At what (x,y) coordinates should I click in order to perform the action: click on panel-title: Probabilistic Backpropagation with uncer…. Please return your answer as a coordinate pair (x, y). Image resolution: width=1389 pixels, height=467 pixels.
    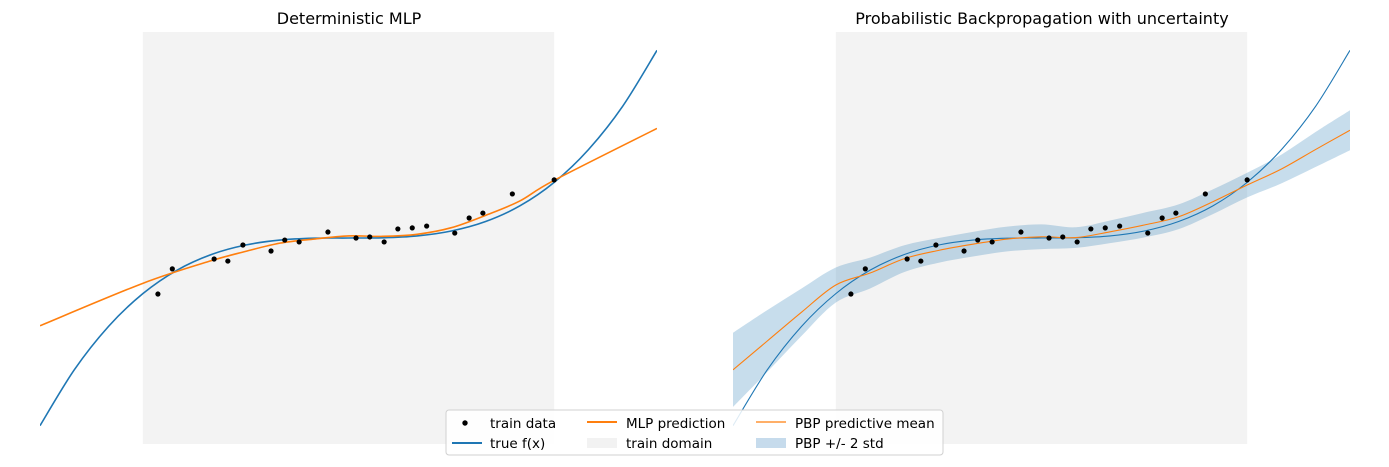
    Looking at the image, I should click on (1041, 18).